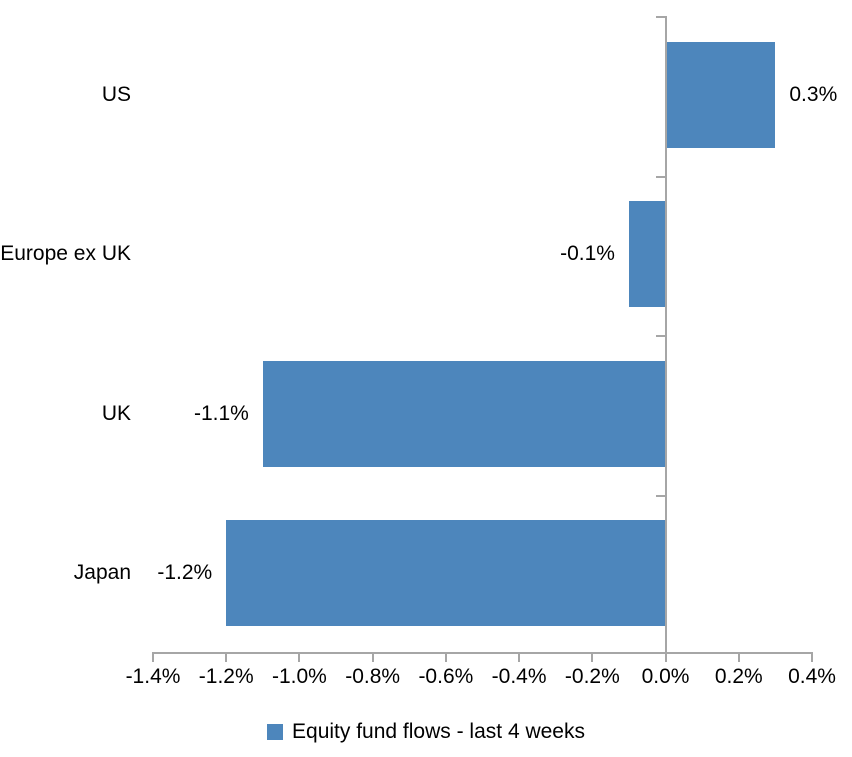 This screenshot has width=852, height=757. I want to click on x-axis-line, so click(482, 653).